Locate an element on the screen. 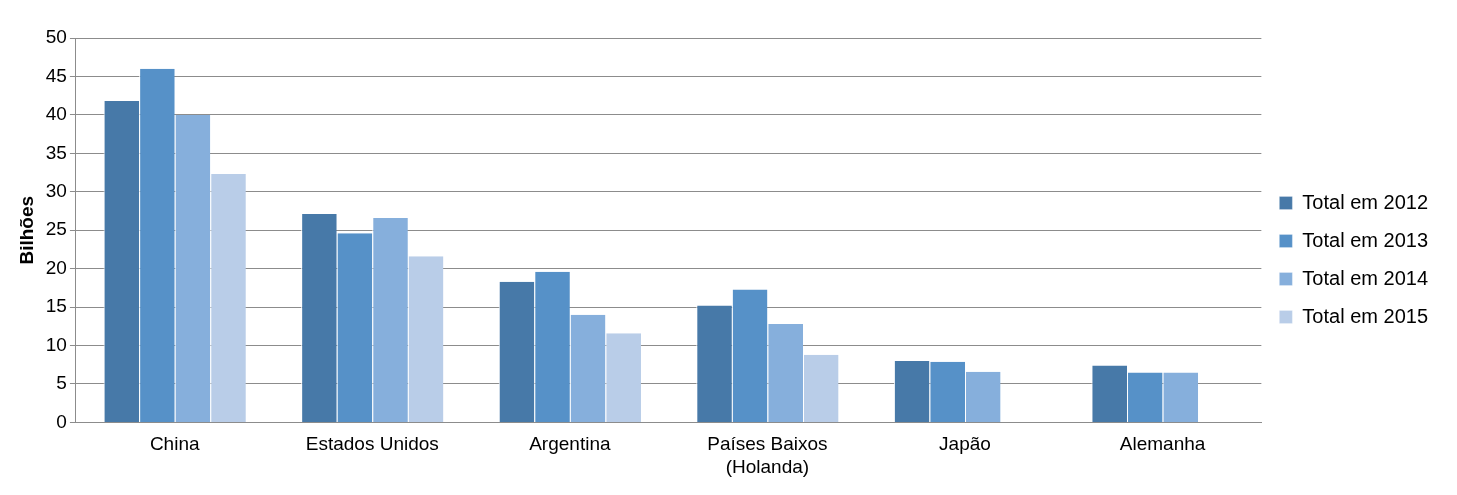  y-tick-label: 45 is located at coordinates (56, 75).